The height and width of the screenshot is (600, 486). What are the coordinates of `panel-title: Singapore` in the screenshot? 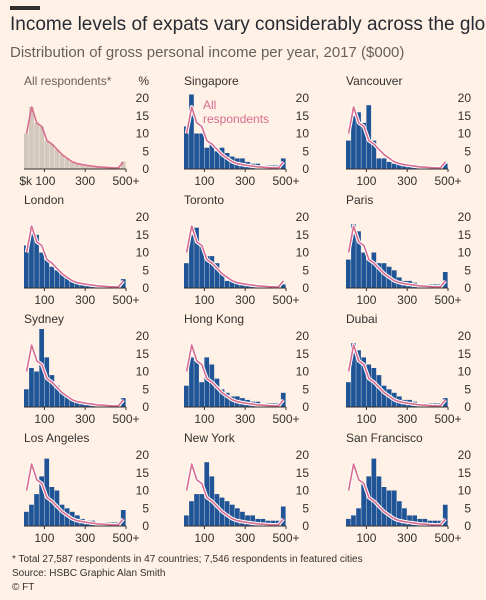 It's located at (211, 81).